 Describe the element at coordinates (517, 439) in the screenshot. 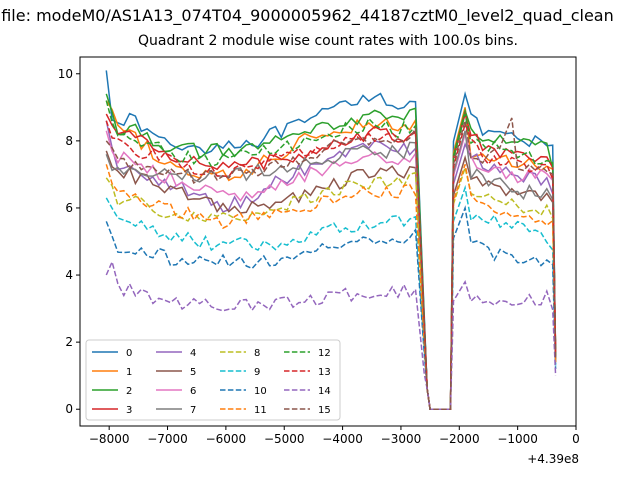

I see `x-tick-label: −1000` at that location.